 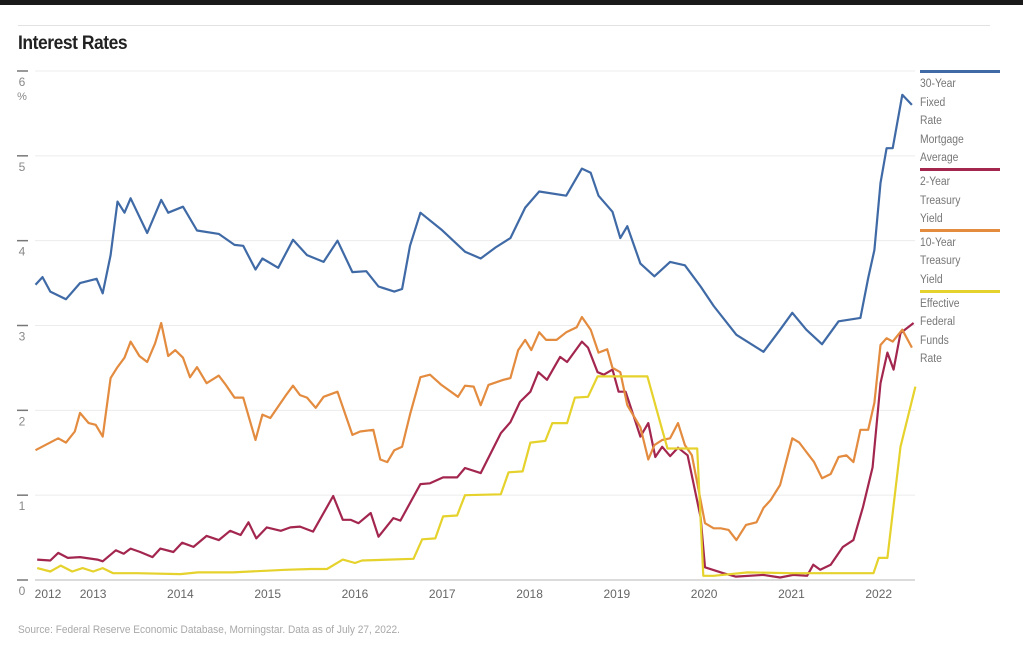 What do you see at coordinates (511, 2) in the screenshot?
I see `top-bar` at bounding box center [511, 2].